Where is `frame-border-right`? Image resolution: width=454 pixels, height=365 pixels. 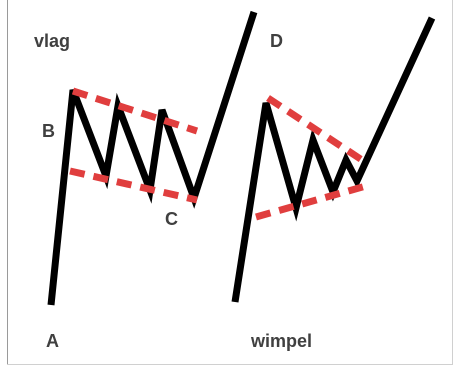 frame-border-right is located at coordinates (452, 182).